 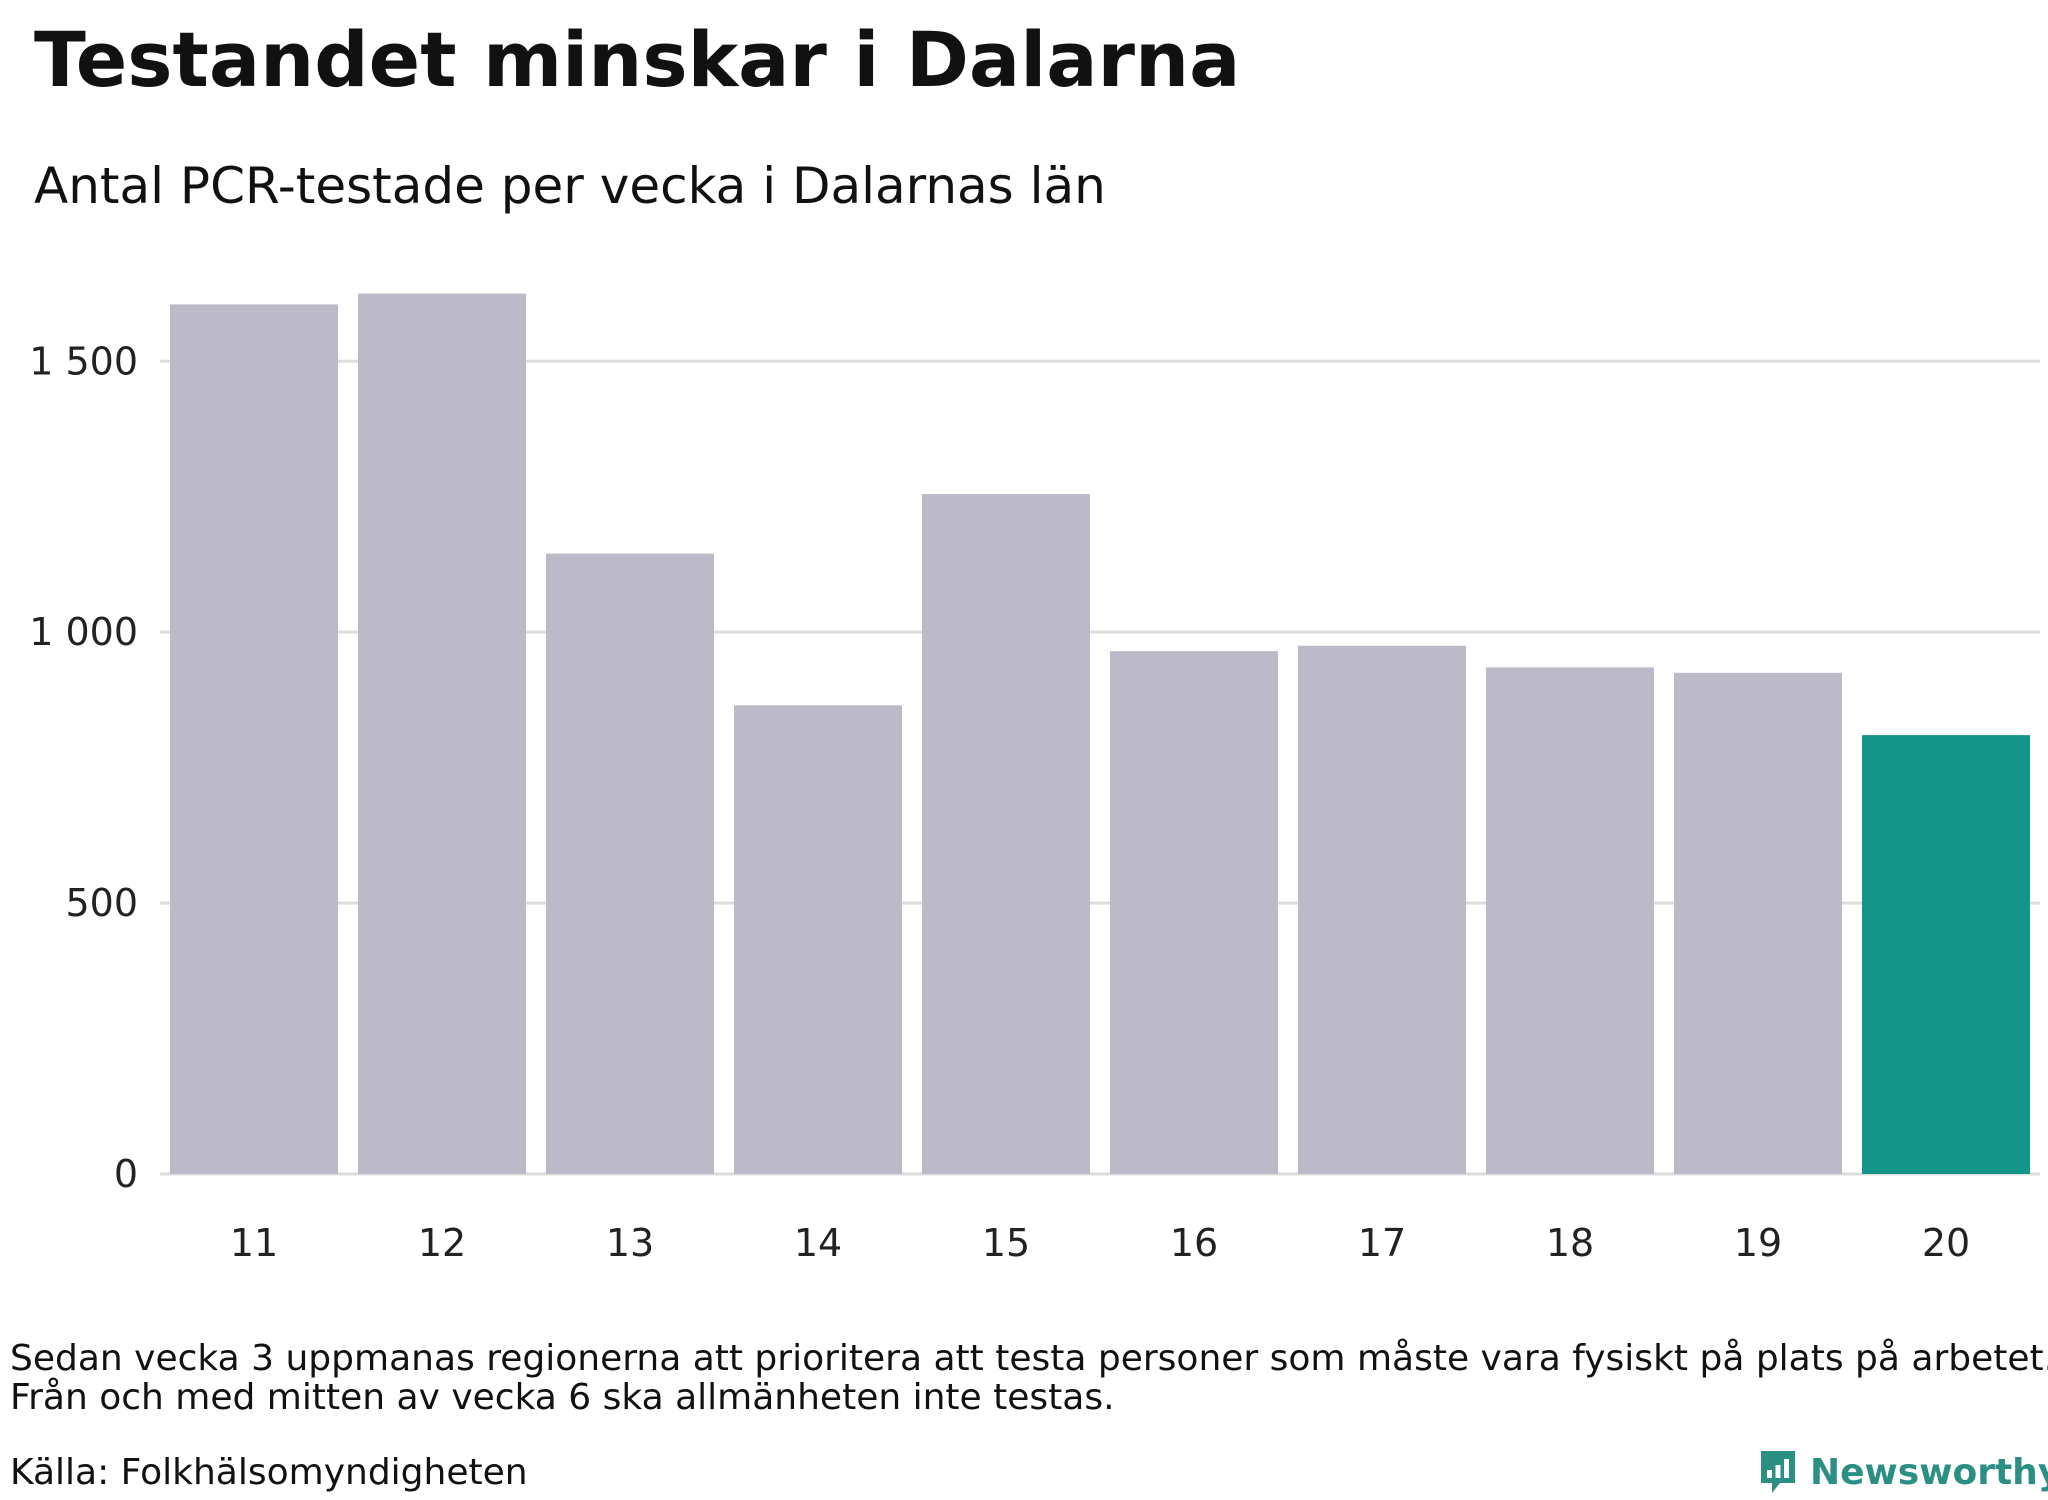 I want to click on x-tick-label: 18, so click(x=1570, y=1243).